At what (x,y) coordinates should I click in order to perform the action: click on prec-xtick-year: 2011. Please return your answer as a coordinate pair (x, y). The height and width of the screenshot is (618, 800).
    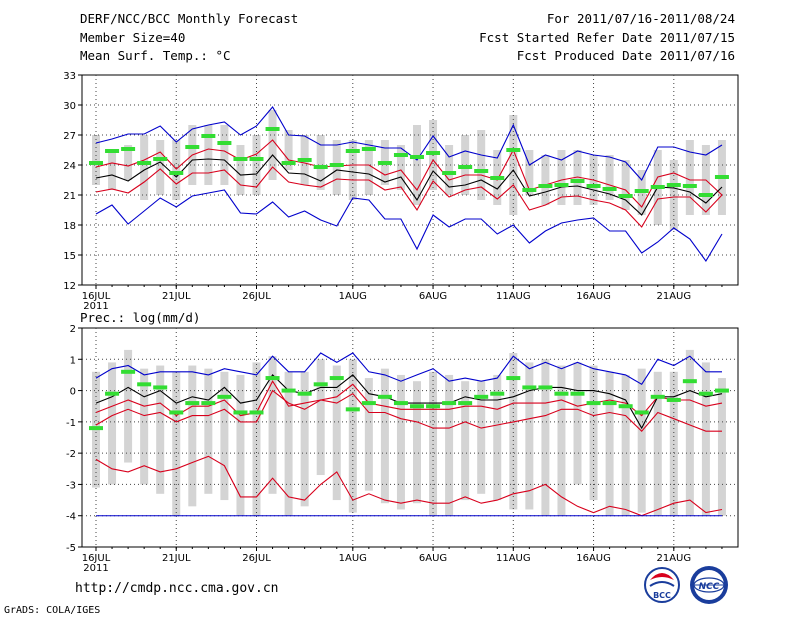
    Looking at the image, I should click on (95, 568).